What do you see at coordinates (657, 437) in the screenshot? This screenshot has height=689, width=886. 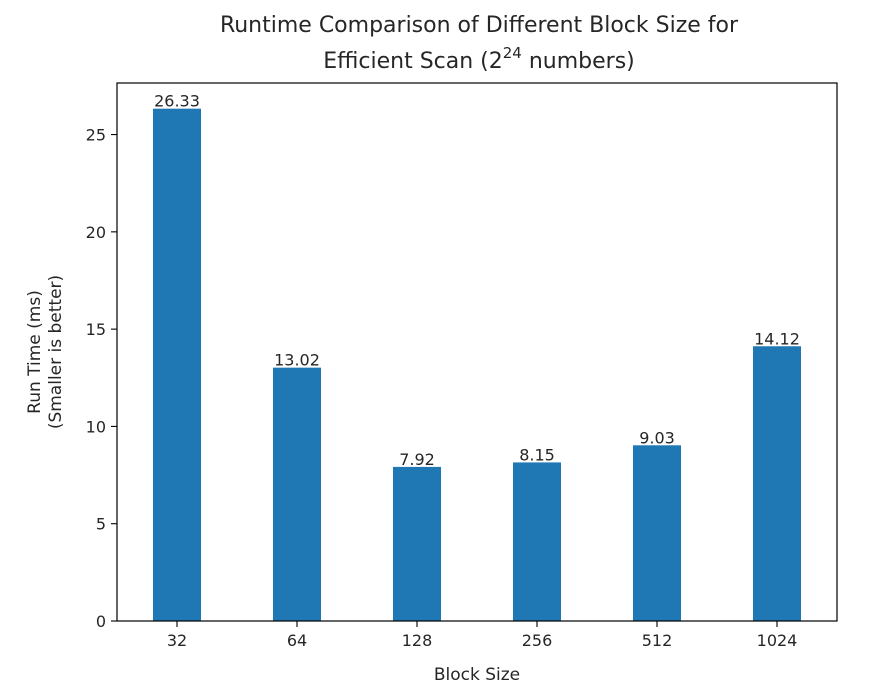 I see `data-label-512: 9.03` at bounding box center [657, 437].